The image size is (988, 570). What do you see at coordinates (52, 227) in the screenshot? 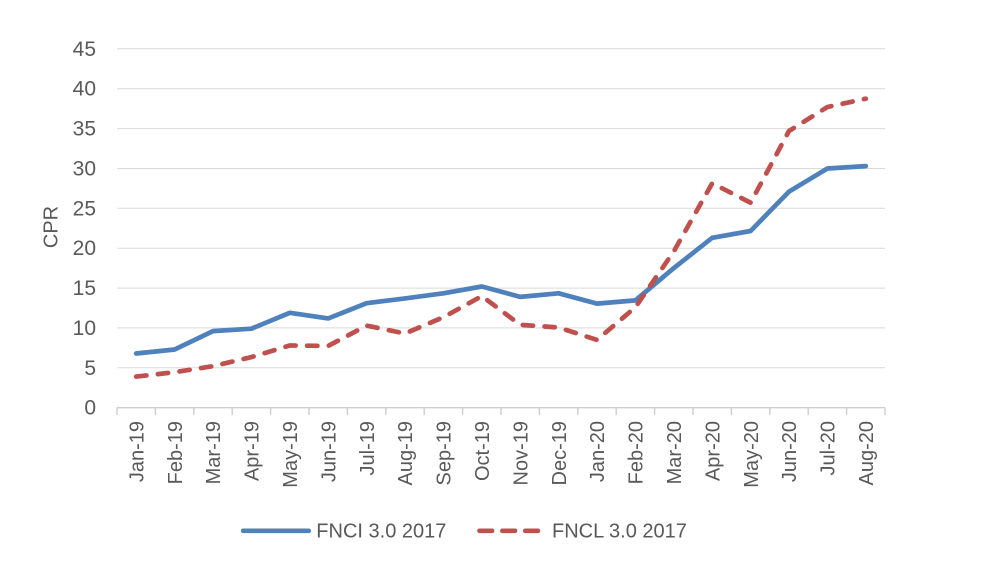
I see `svg-text: CPR` at bounding box center [52, 227].